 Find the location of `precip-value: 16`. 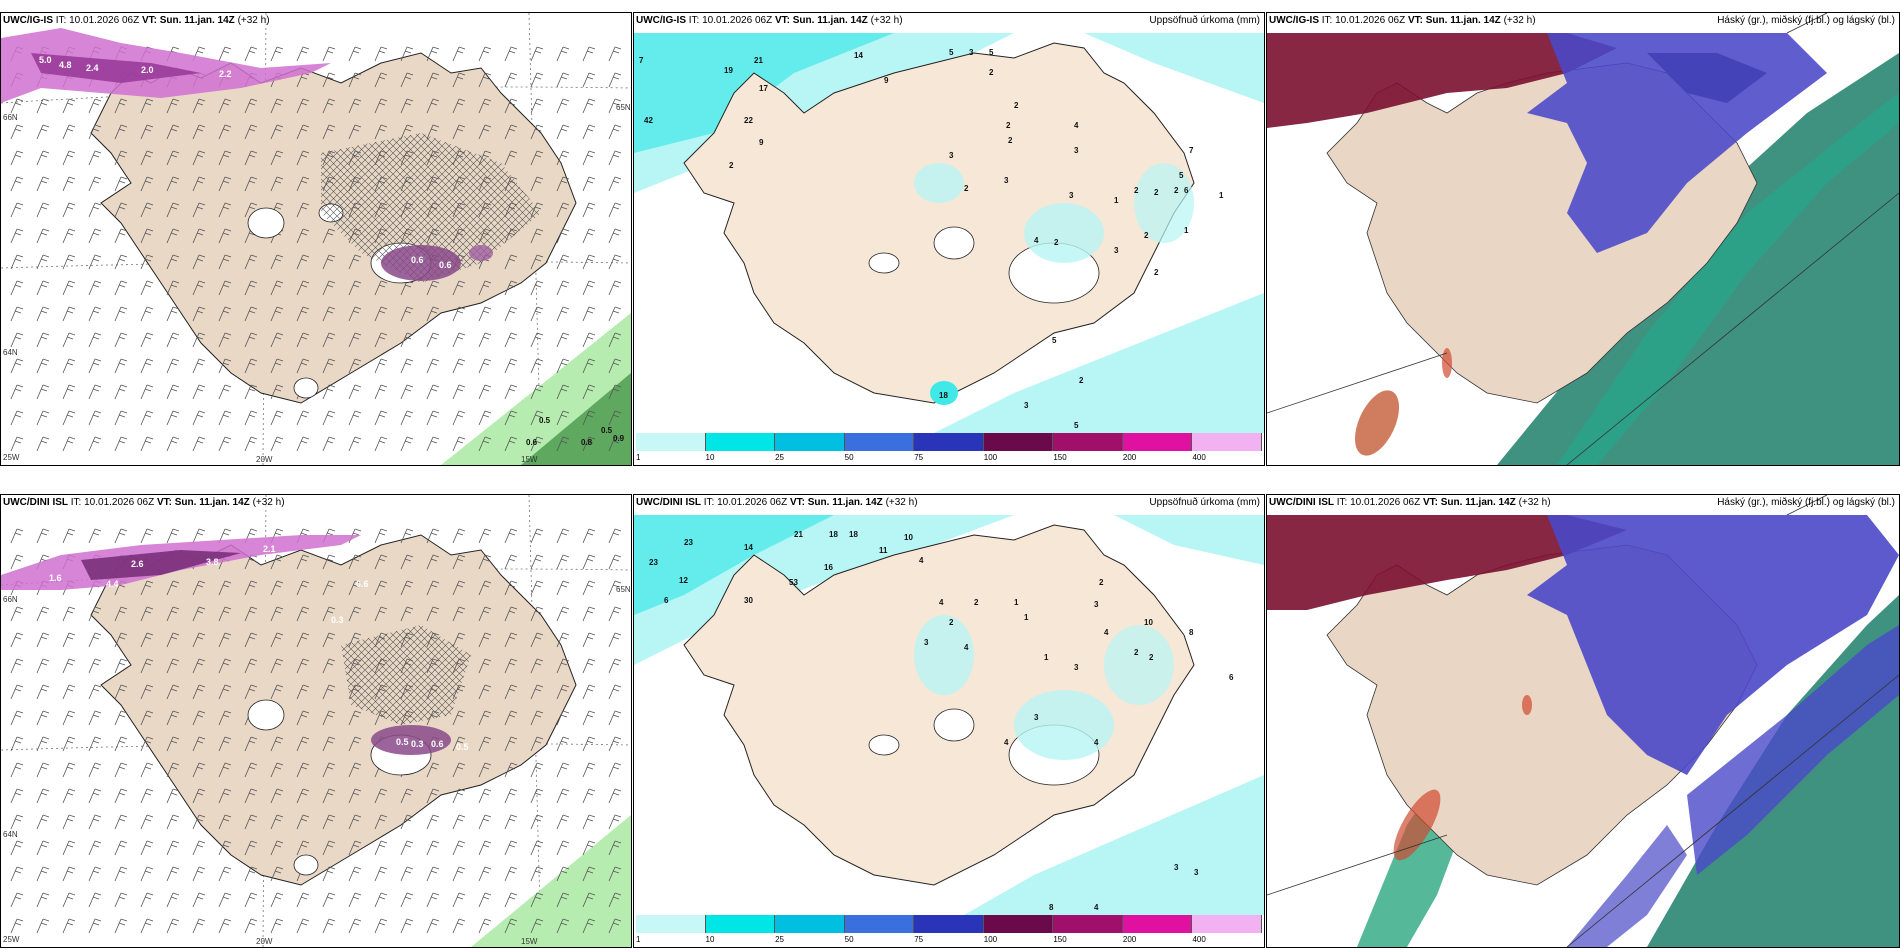

precip-value: 16 is located at coordinates (828, 567).